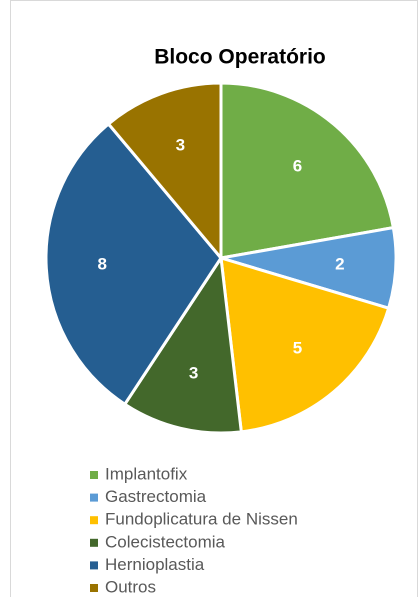 The width and height of the screenshot is (418, 597). Describe the element at coordinates (165, 541) in the screenshot. I see `legend-label: Colecistectomia` at that location.